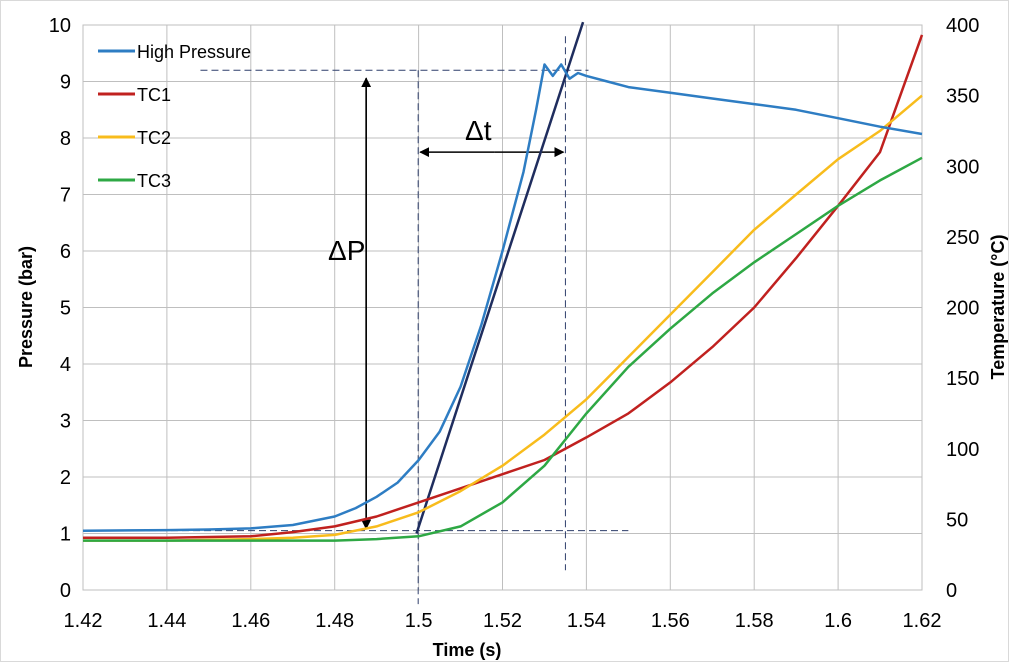 The height and width of the screenshot is (662, 1009). I want to click on x-tick-label: 1.56, so click(670, 621).